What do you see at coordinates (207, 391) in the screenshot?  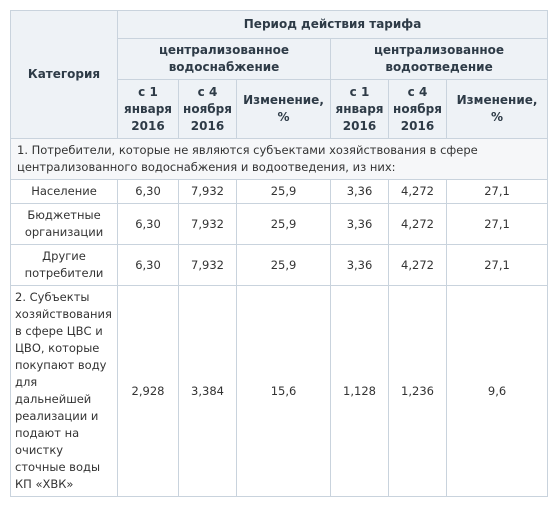 I see `value-cell: 3,384` at bounding box center [207, 391].